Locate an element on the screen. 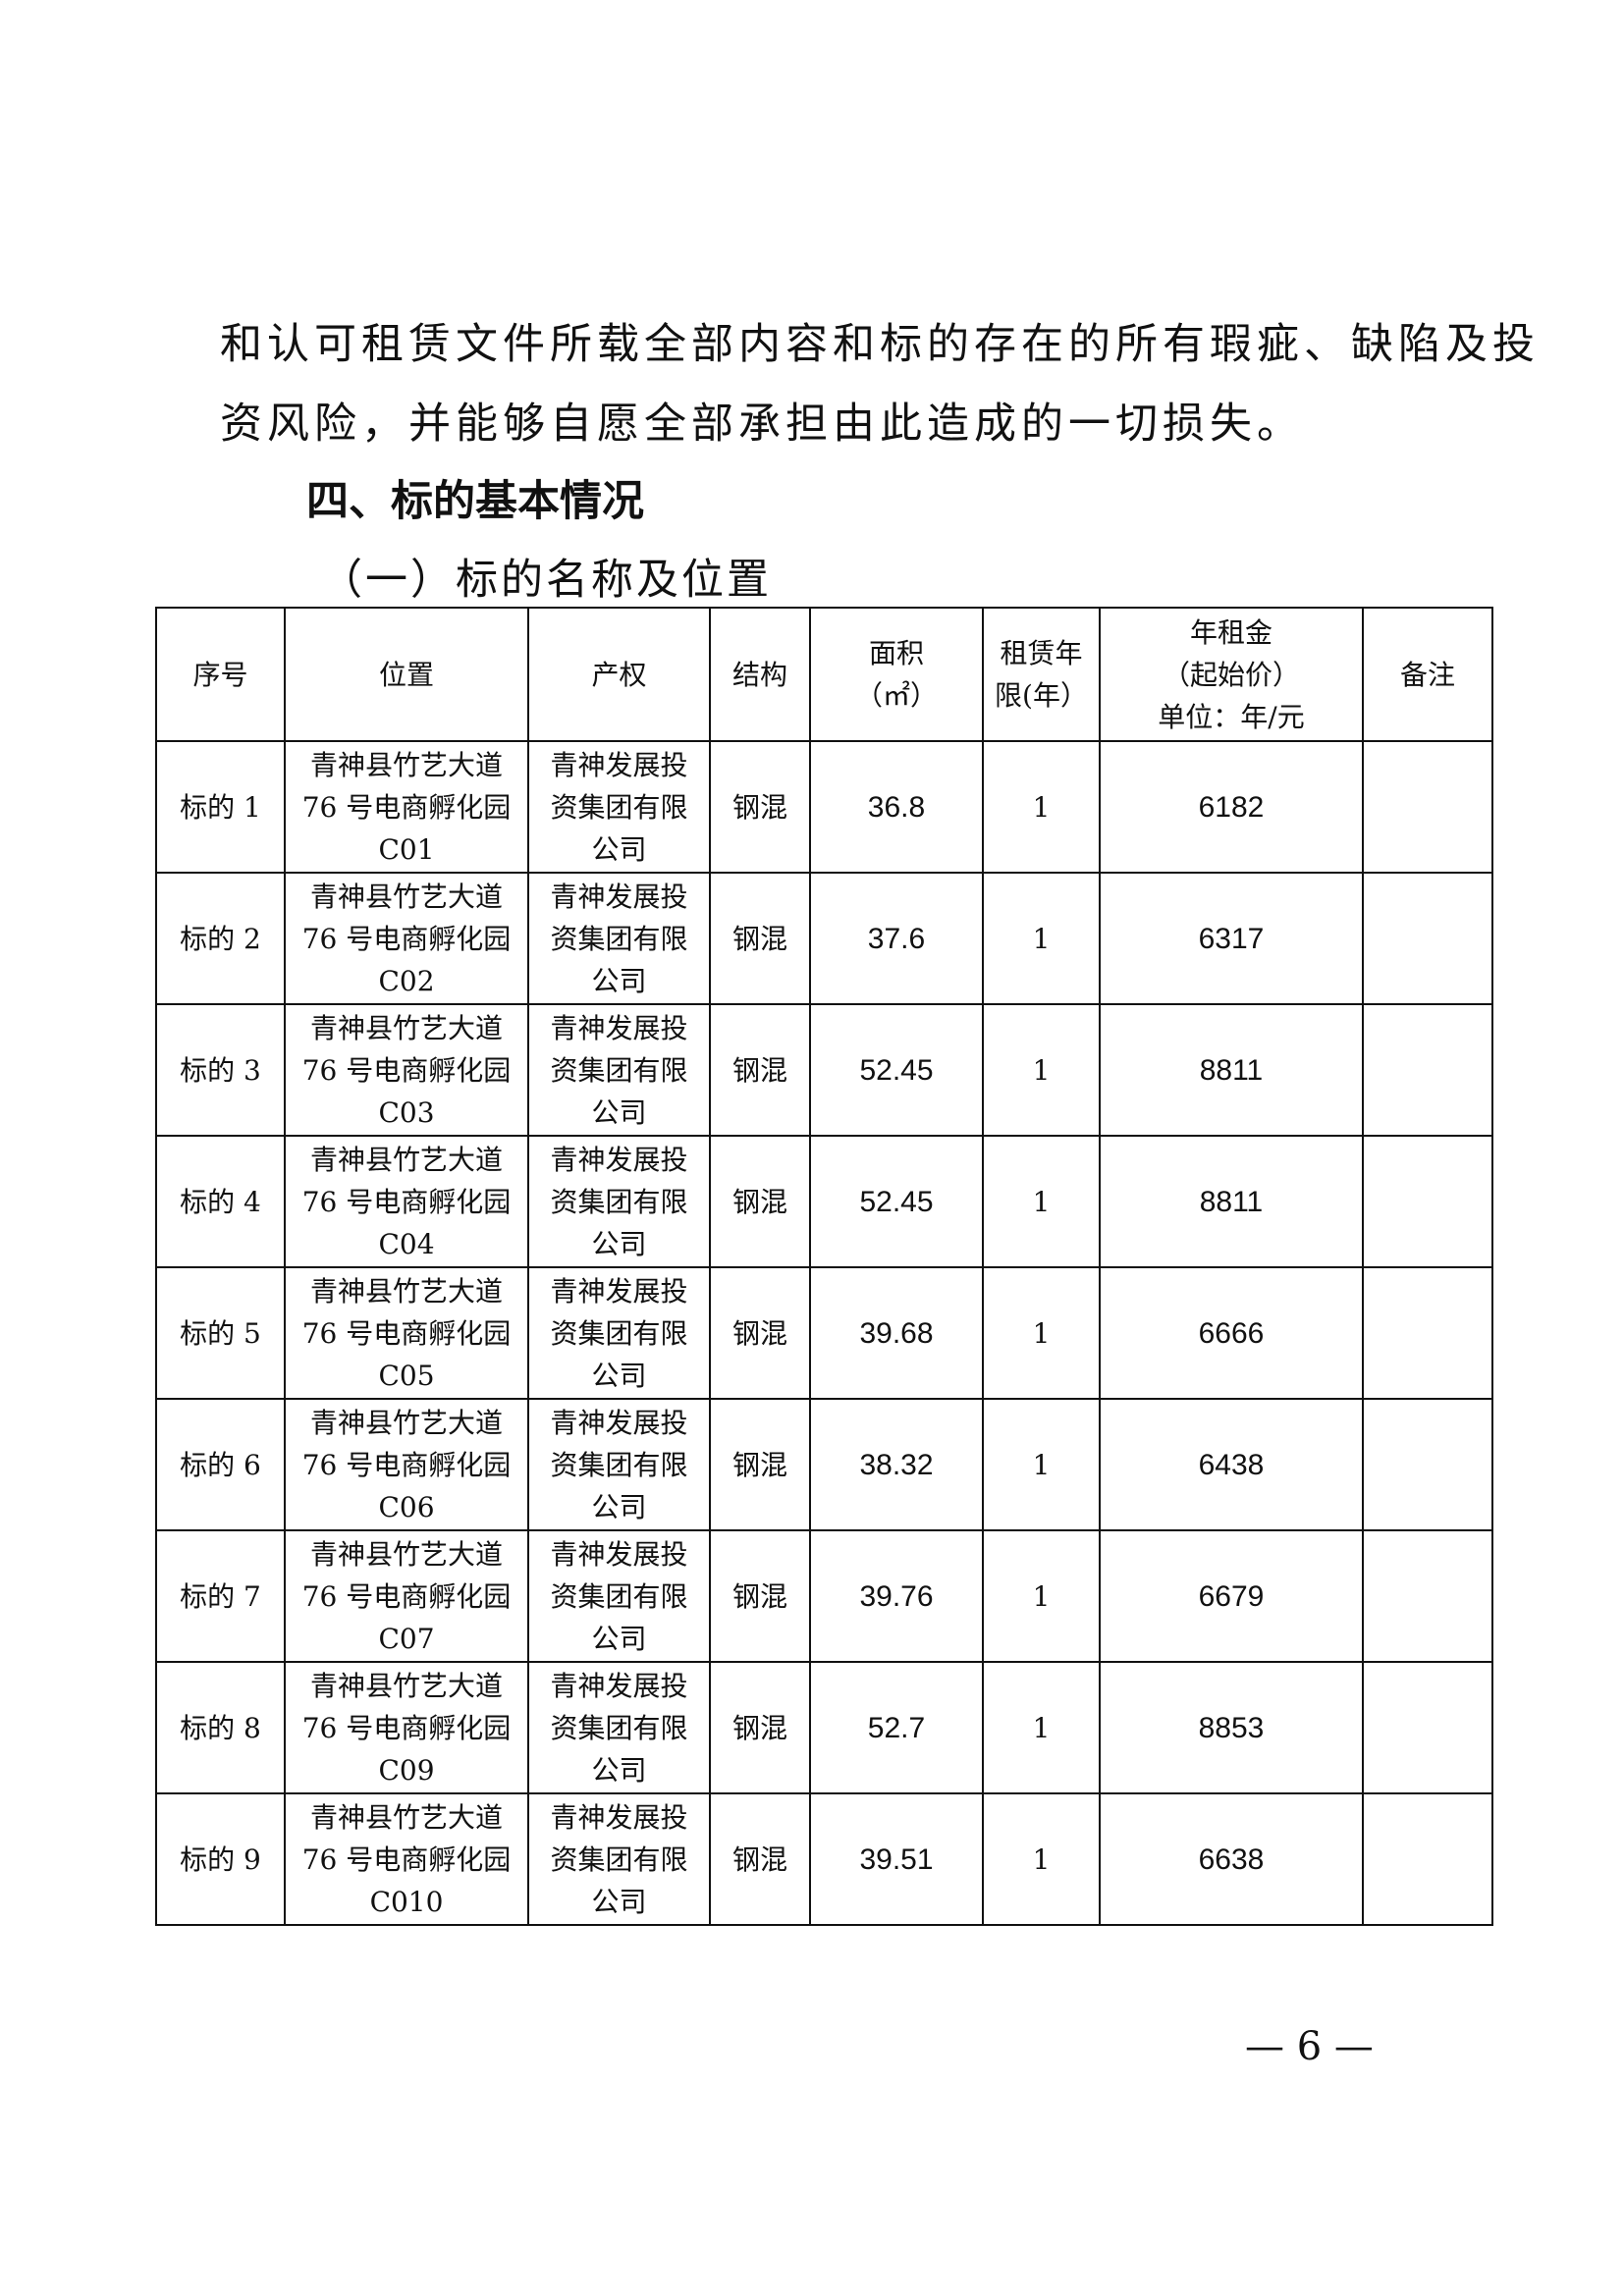  paragraph-line-1: 和认可租赁文件所载全部内容和标的存在的所有瑕疵、缺陷及投 is located at coordinates (880, 344).